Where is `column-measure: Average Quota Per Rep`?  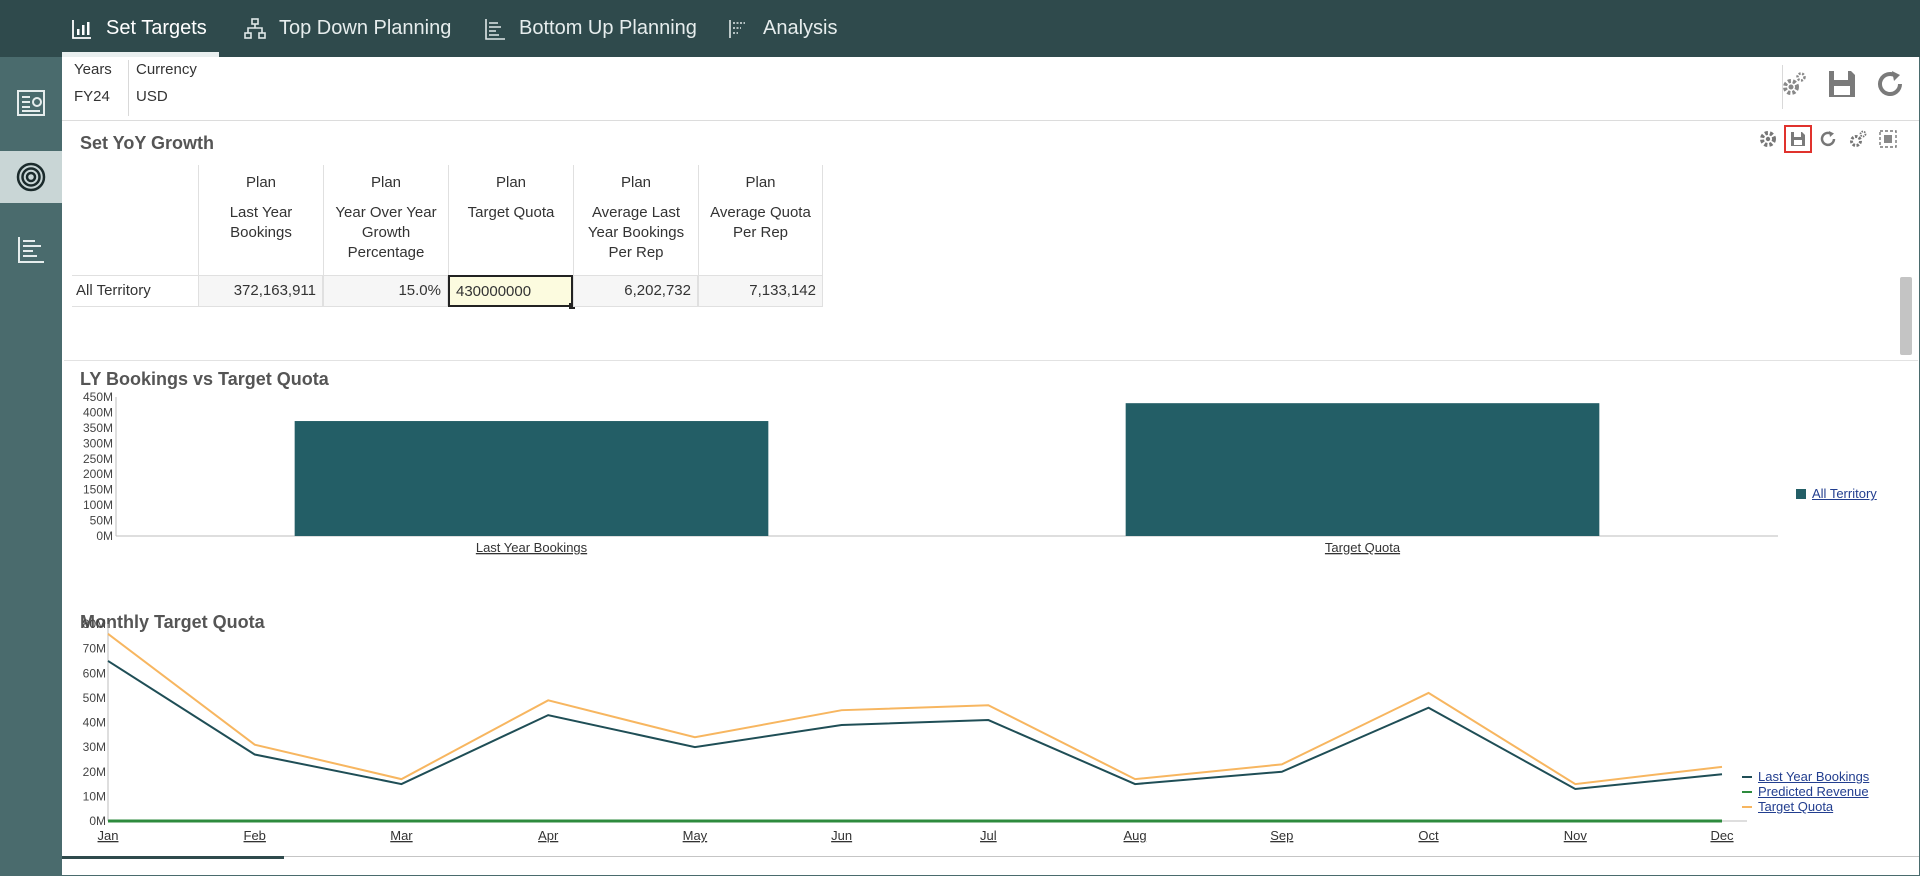 column-measure: Average Quota Per Rep is located at coordinates (760, 222).